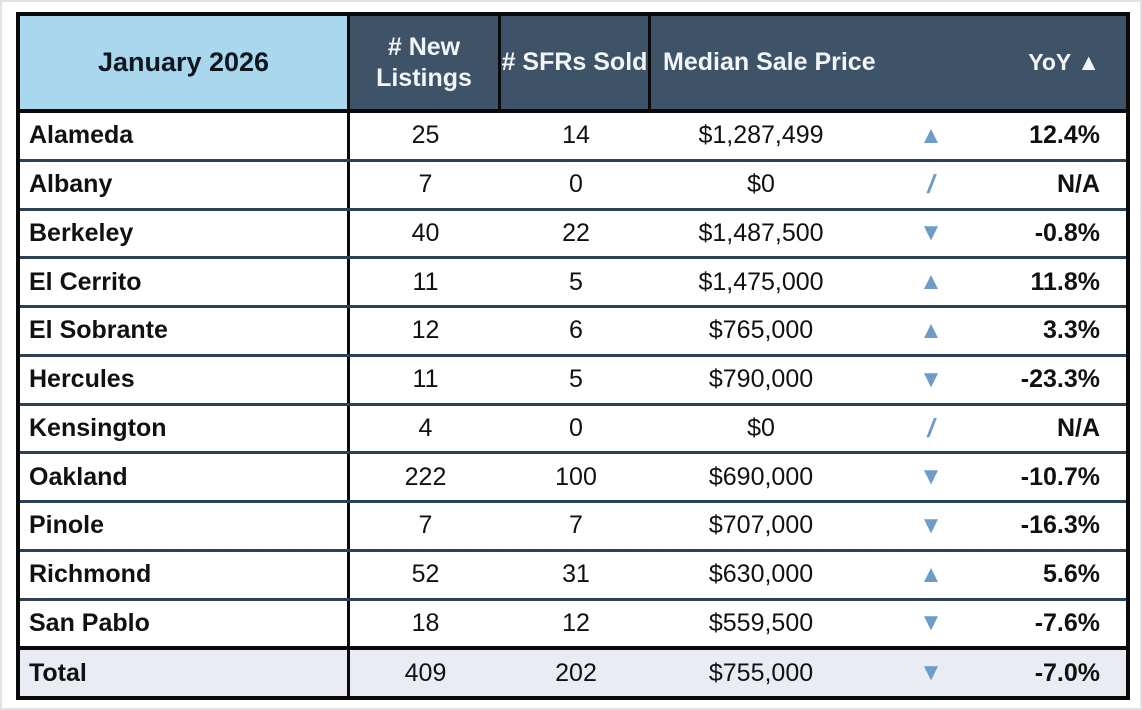 The image size is (1142, 710). Describe the element at coordinates (185, 136) in the screenshot. I see `city-cell: Alameda` at that location.